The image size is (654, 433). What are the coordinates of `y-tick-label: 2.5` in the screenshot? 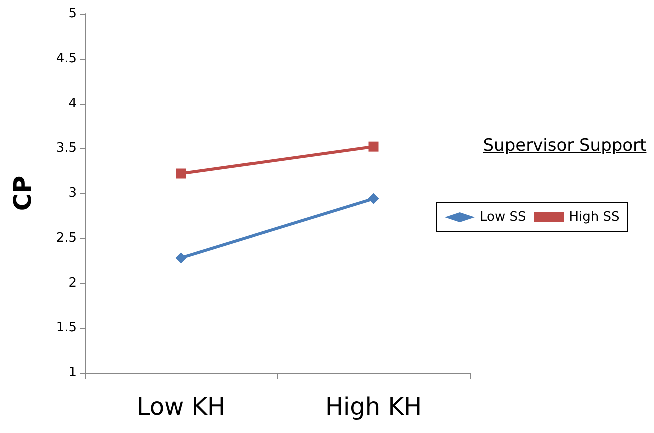 It's located at (66, 238).